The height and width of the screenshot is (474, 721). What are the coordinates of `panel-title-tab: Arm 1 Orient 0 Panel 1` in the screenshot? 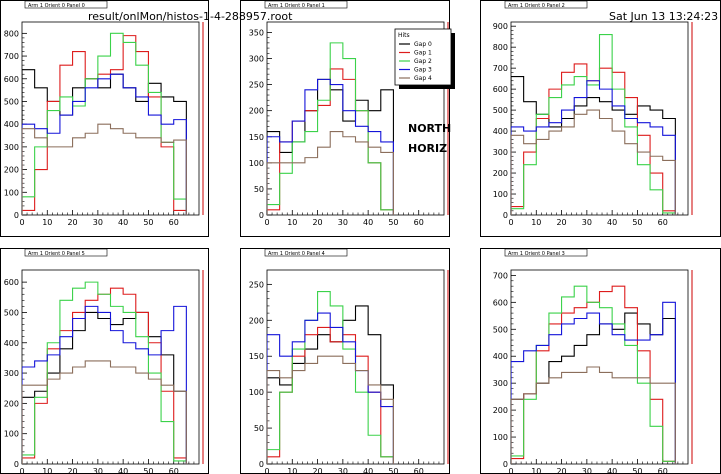 It's located at (306, 4).